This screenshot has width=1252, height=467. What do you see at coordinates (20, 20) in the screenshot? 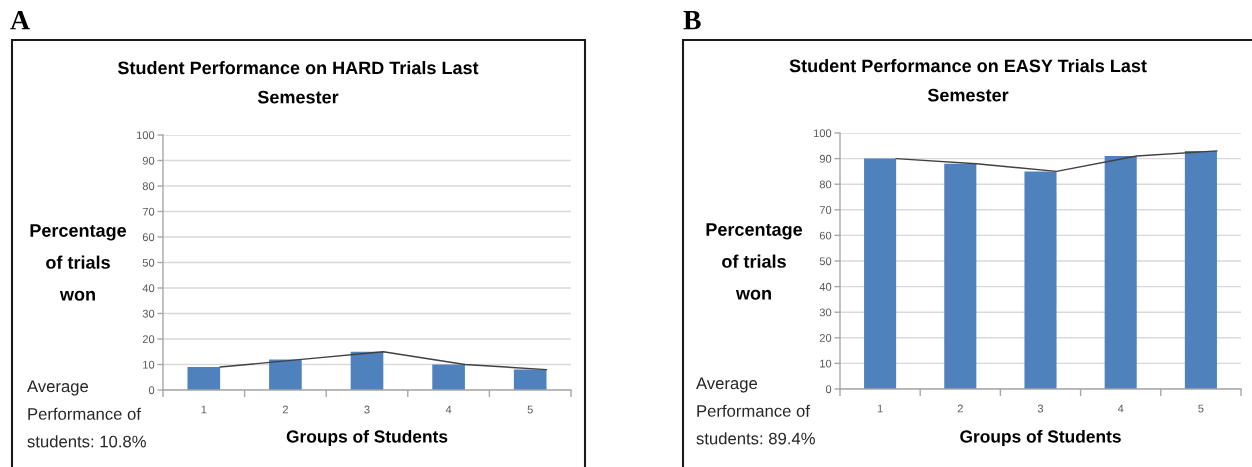
I see `text: A` at bounding box center [20, 20].